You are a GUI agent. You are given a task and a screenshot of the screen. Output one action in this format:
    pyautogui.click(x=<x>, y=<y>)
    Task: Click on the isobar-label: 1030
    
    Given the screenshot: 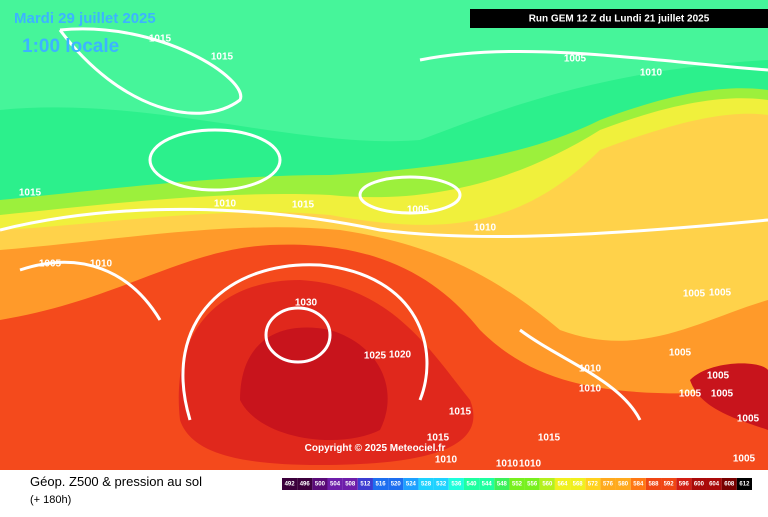 What is the action you would take?
    pyautogui.click(x=306, y=303)
    